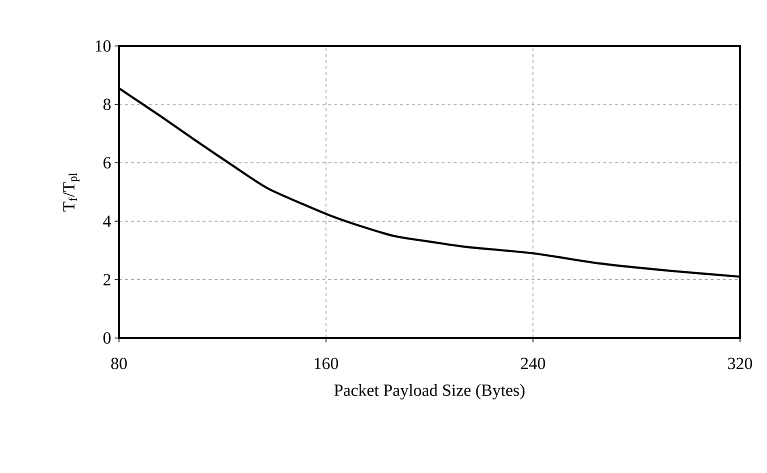  I want to click on y-tick-label: 8, so click(107, 104).